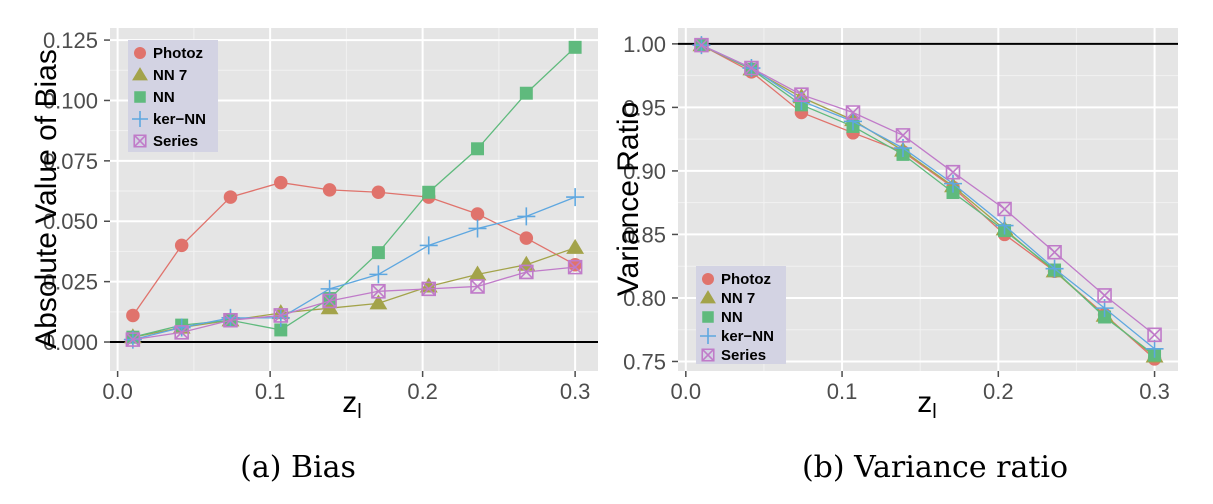  Describe the element at coordinates (70, 342) in the screenshot. I see `y-tick-label: 0.000` at that location.